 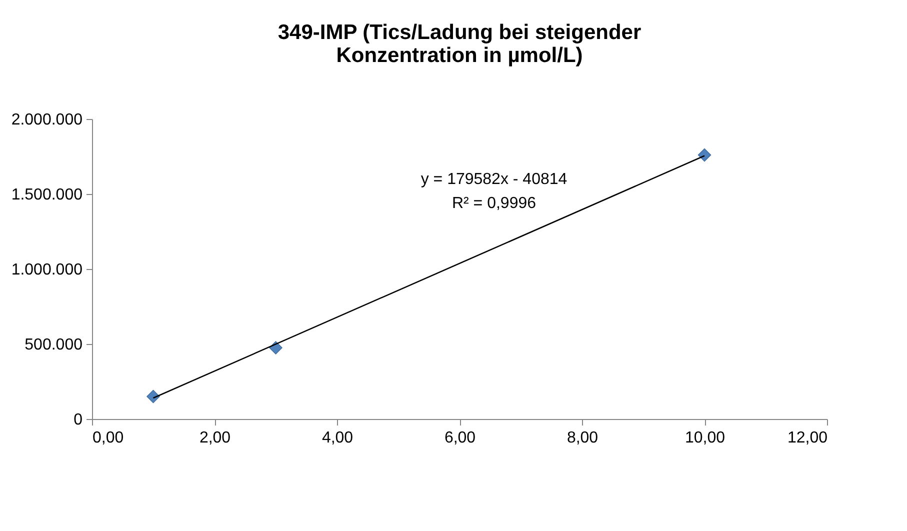 I want to click on x-tick-label: 0,00, so click(x=108, y=438).